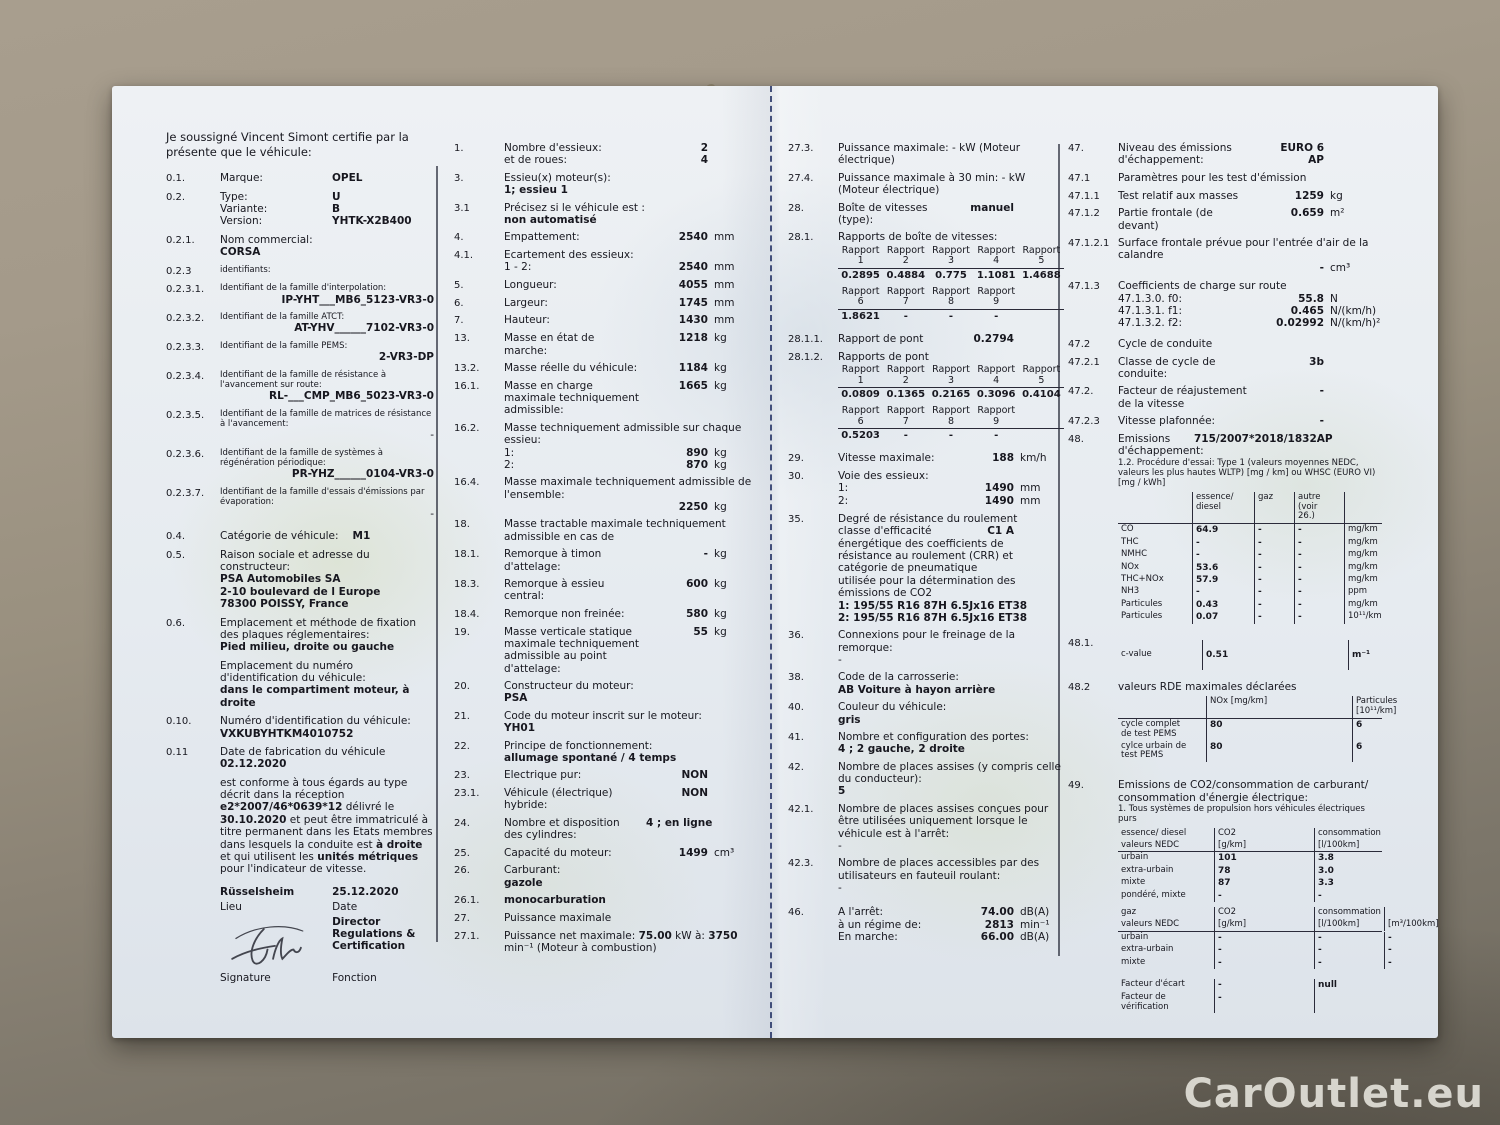  Describe the element at coordinates (630, 303) in the screenshot. I see `item-body: Largeur: 1745 mm` at that location.